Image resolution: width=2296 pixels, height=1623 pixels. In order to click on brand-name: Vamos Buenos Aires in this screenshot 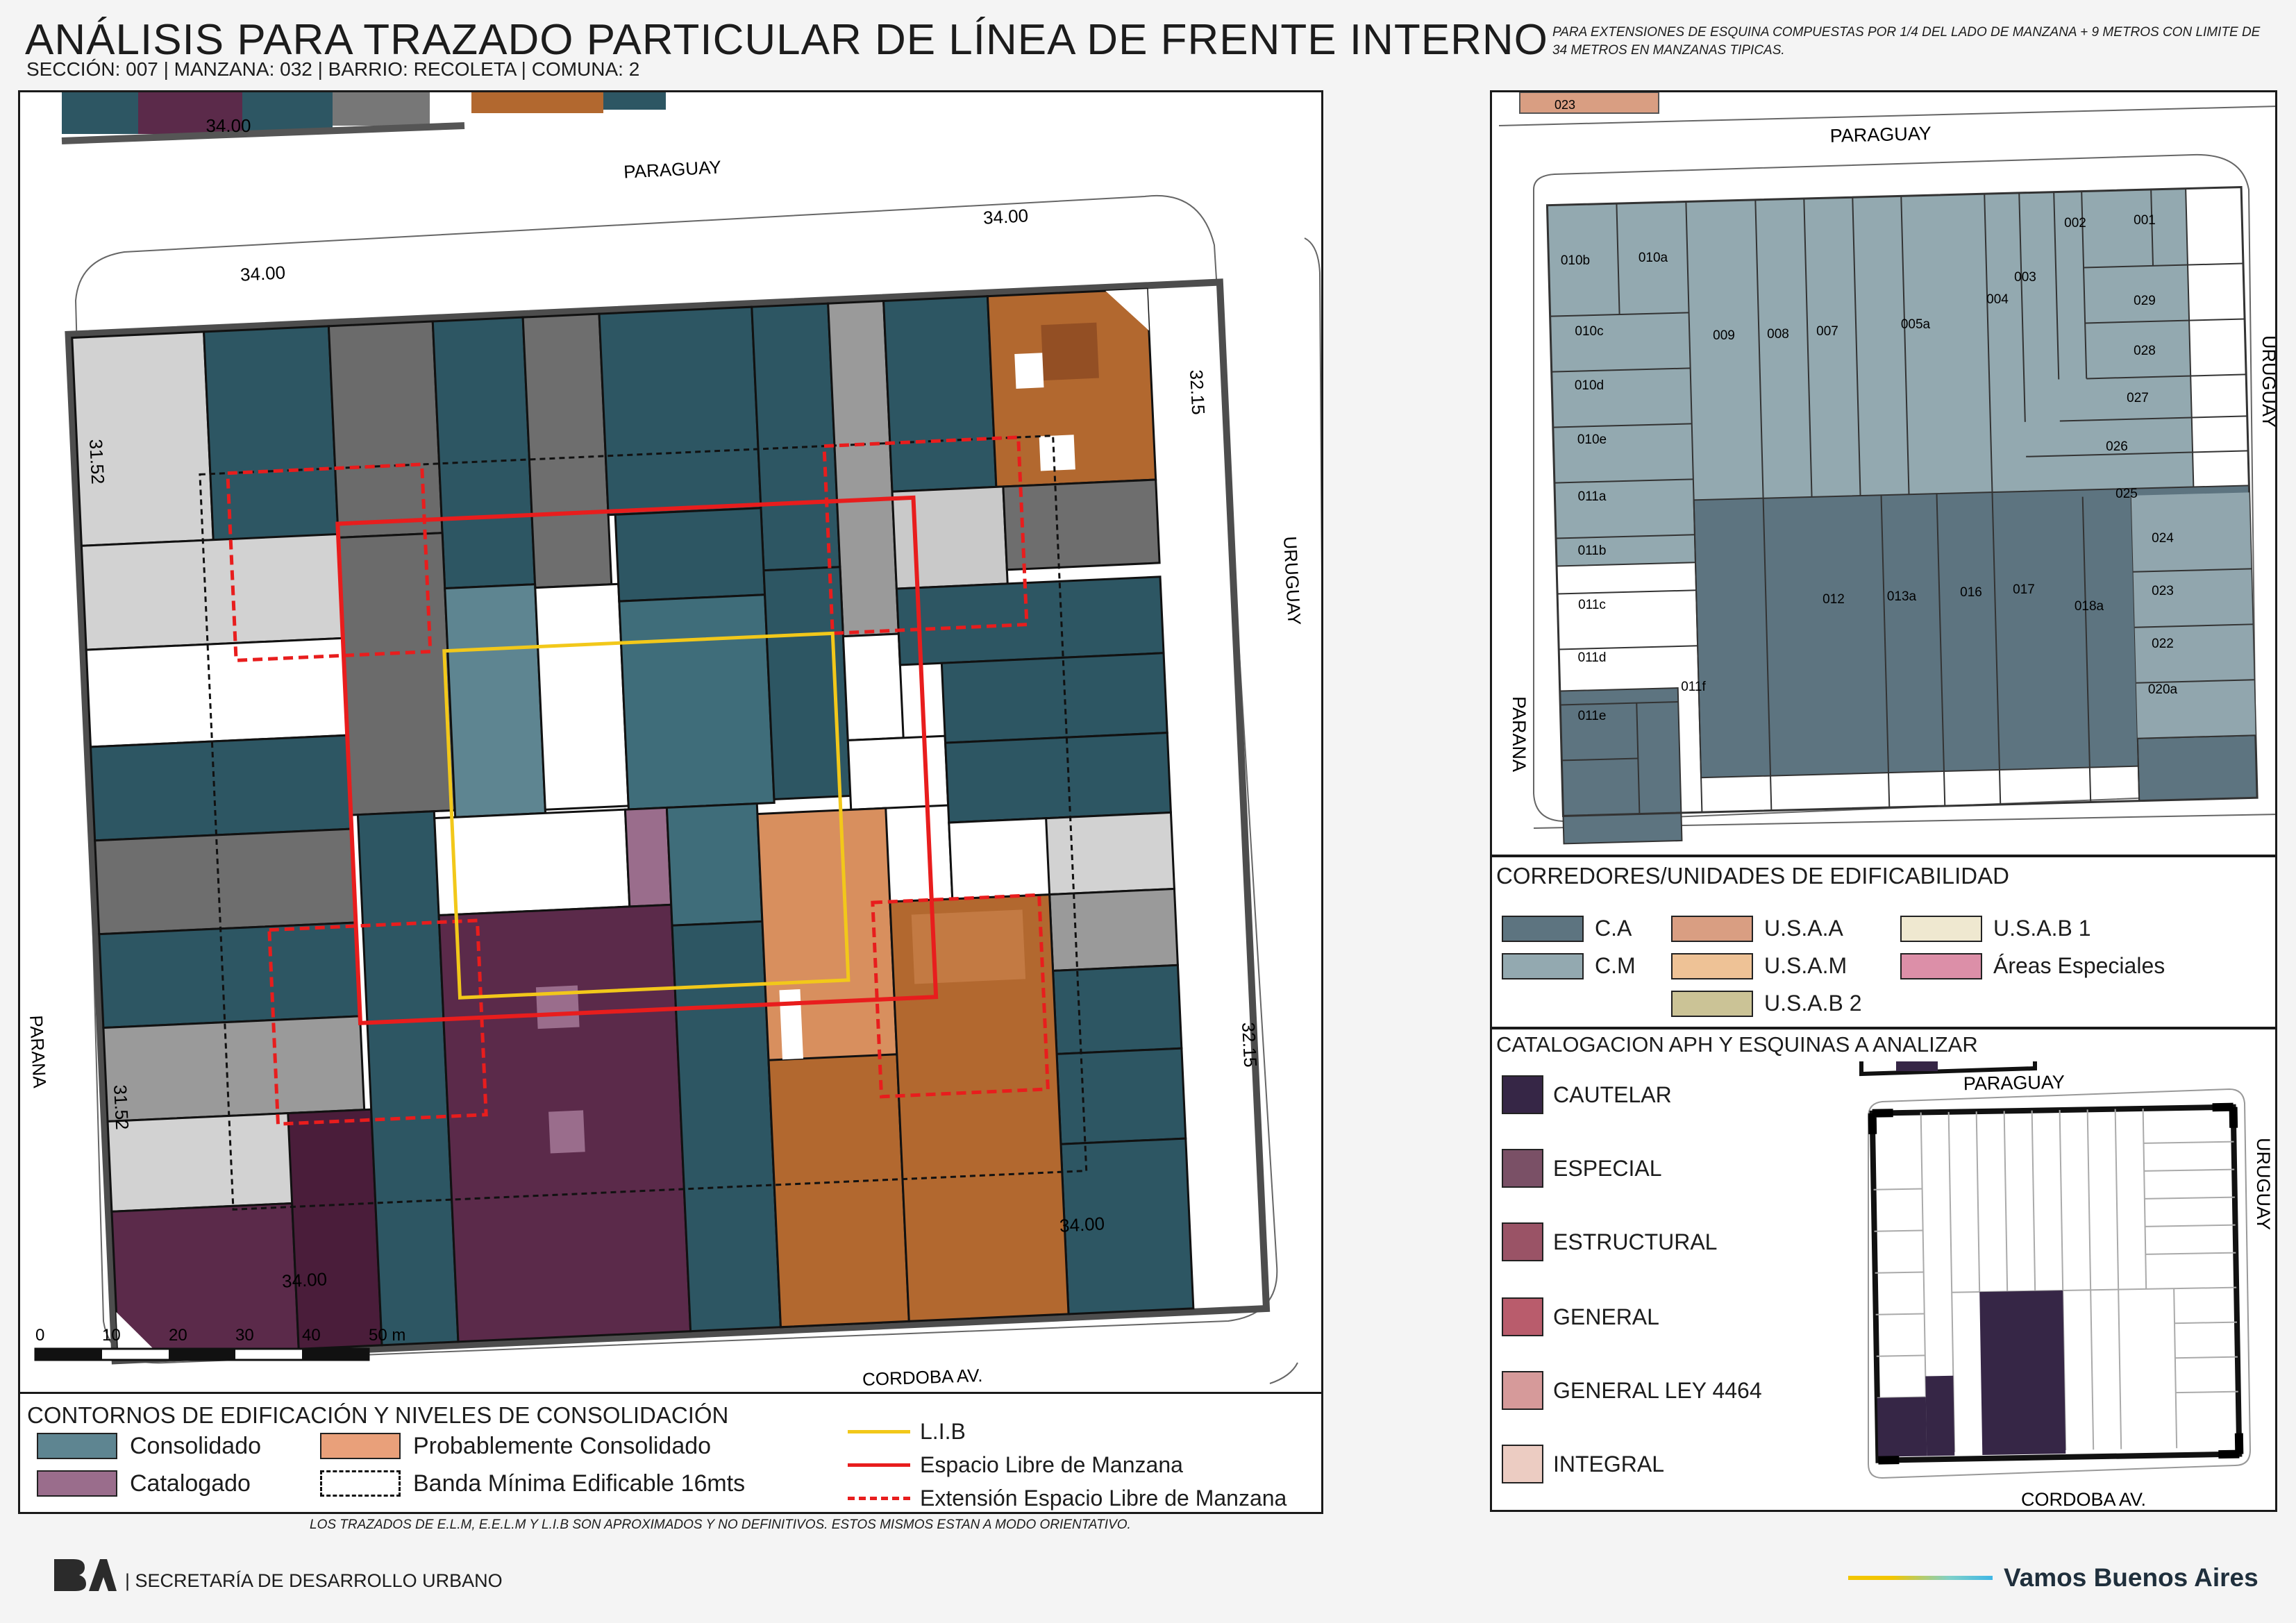, I will do `click(2131, 1577)`.